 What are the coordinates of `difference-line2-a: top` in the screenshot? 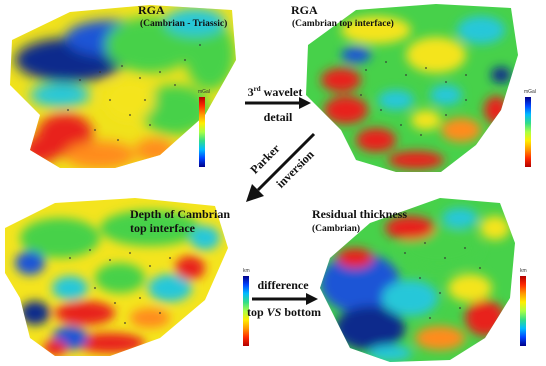 It's located at (256, 312).